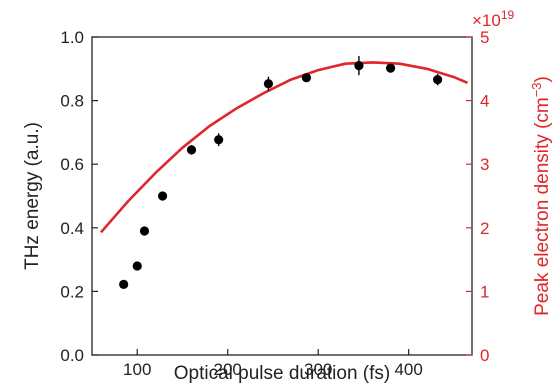  Describe the element at coordinates (484, 228) in the screenshot. I see `right-y-tick-label: 2` at that location.